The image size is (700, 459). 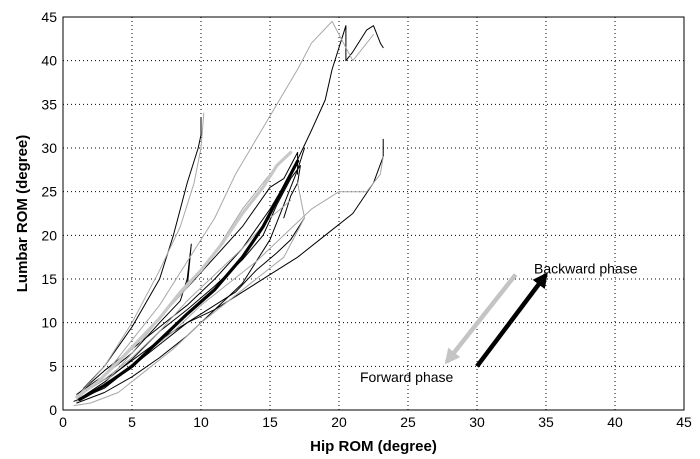 What do you see at coordinates (63, 422) in the screenshot?
I see `x-tick-label: 0` at bounding box center [63, 422].